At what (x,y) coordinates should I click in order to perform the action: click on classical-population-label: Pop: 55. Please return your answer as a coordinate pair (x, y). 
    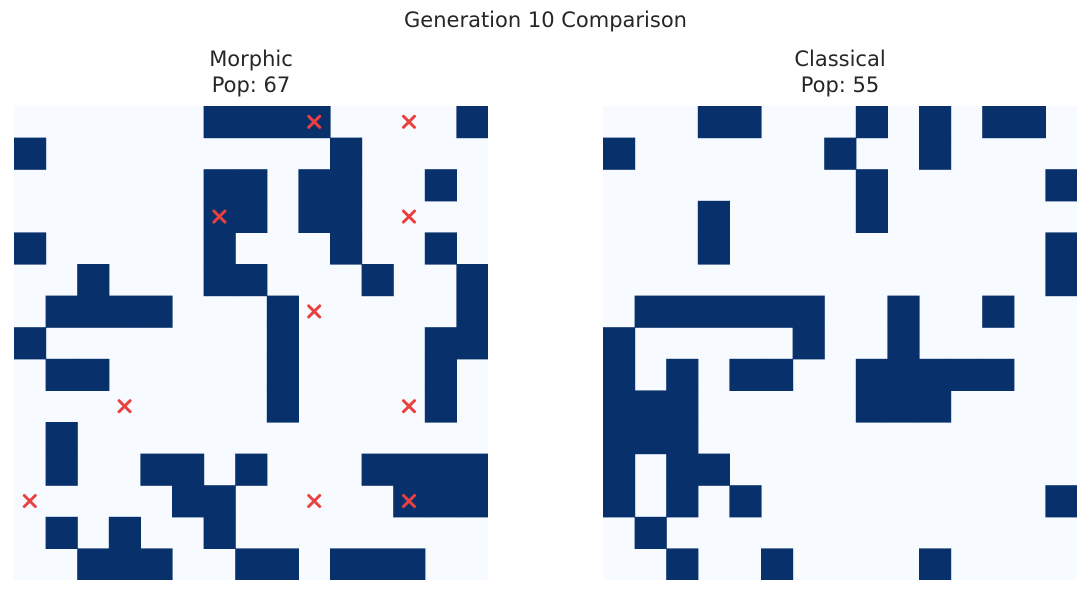
    Looking at the image, I should click on (840, 85).